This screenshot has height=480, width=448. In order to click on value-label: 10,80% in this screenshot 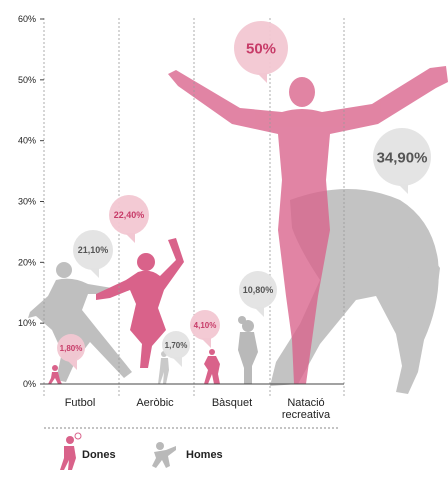, I will do `click(258, 290)`.